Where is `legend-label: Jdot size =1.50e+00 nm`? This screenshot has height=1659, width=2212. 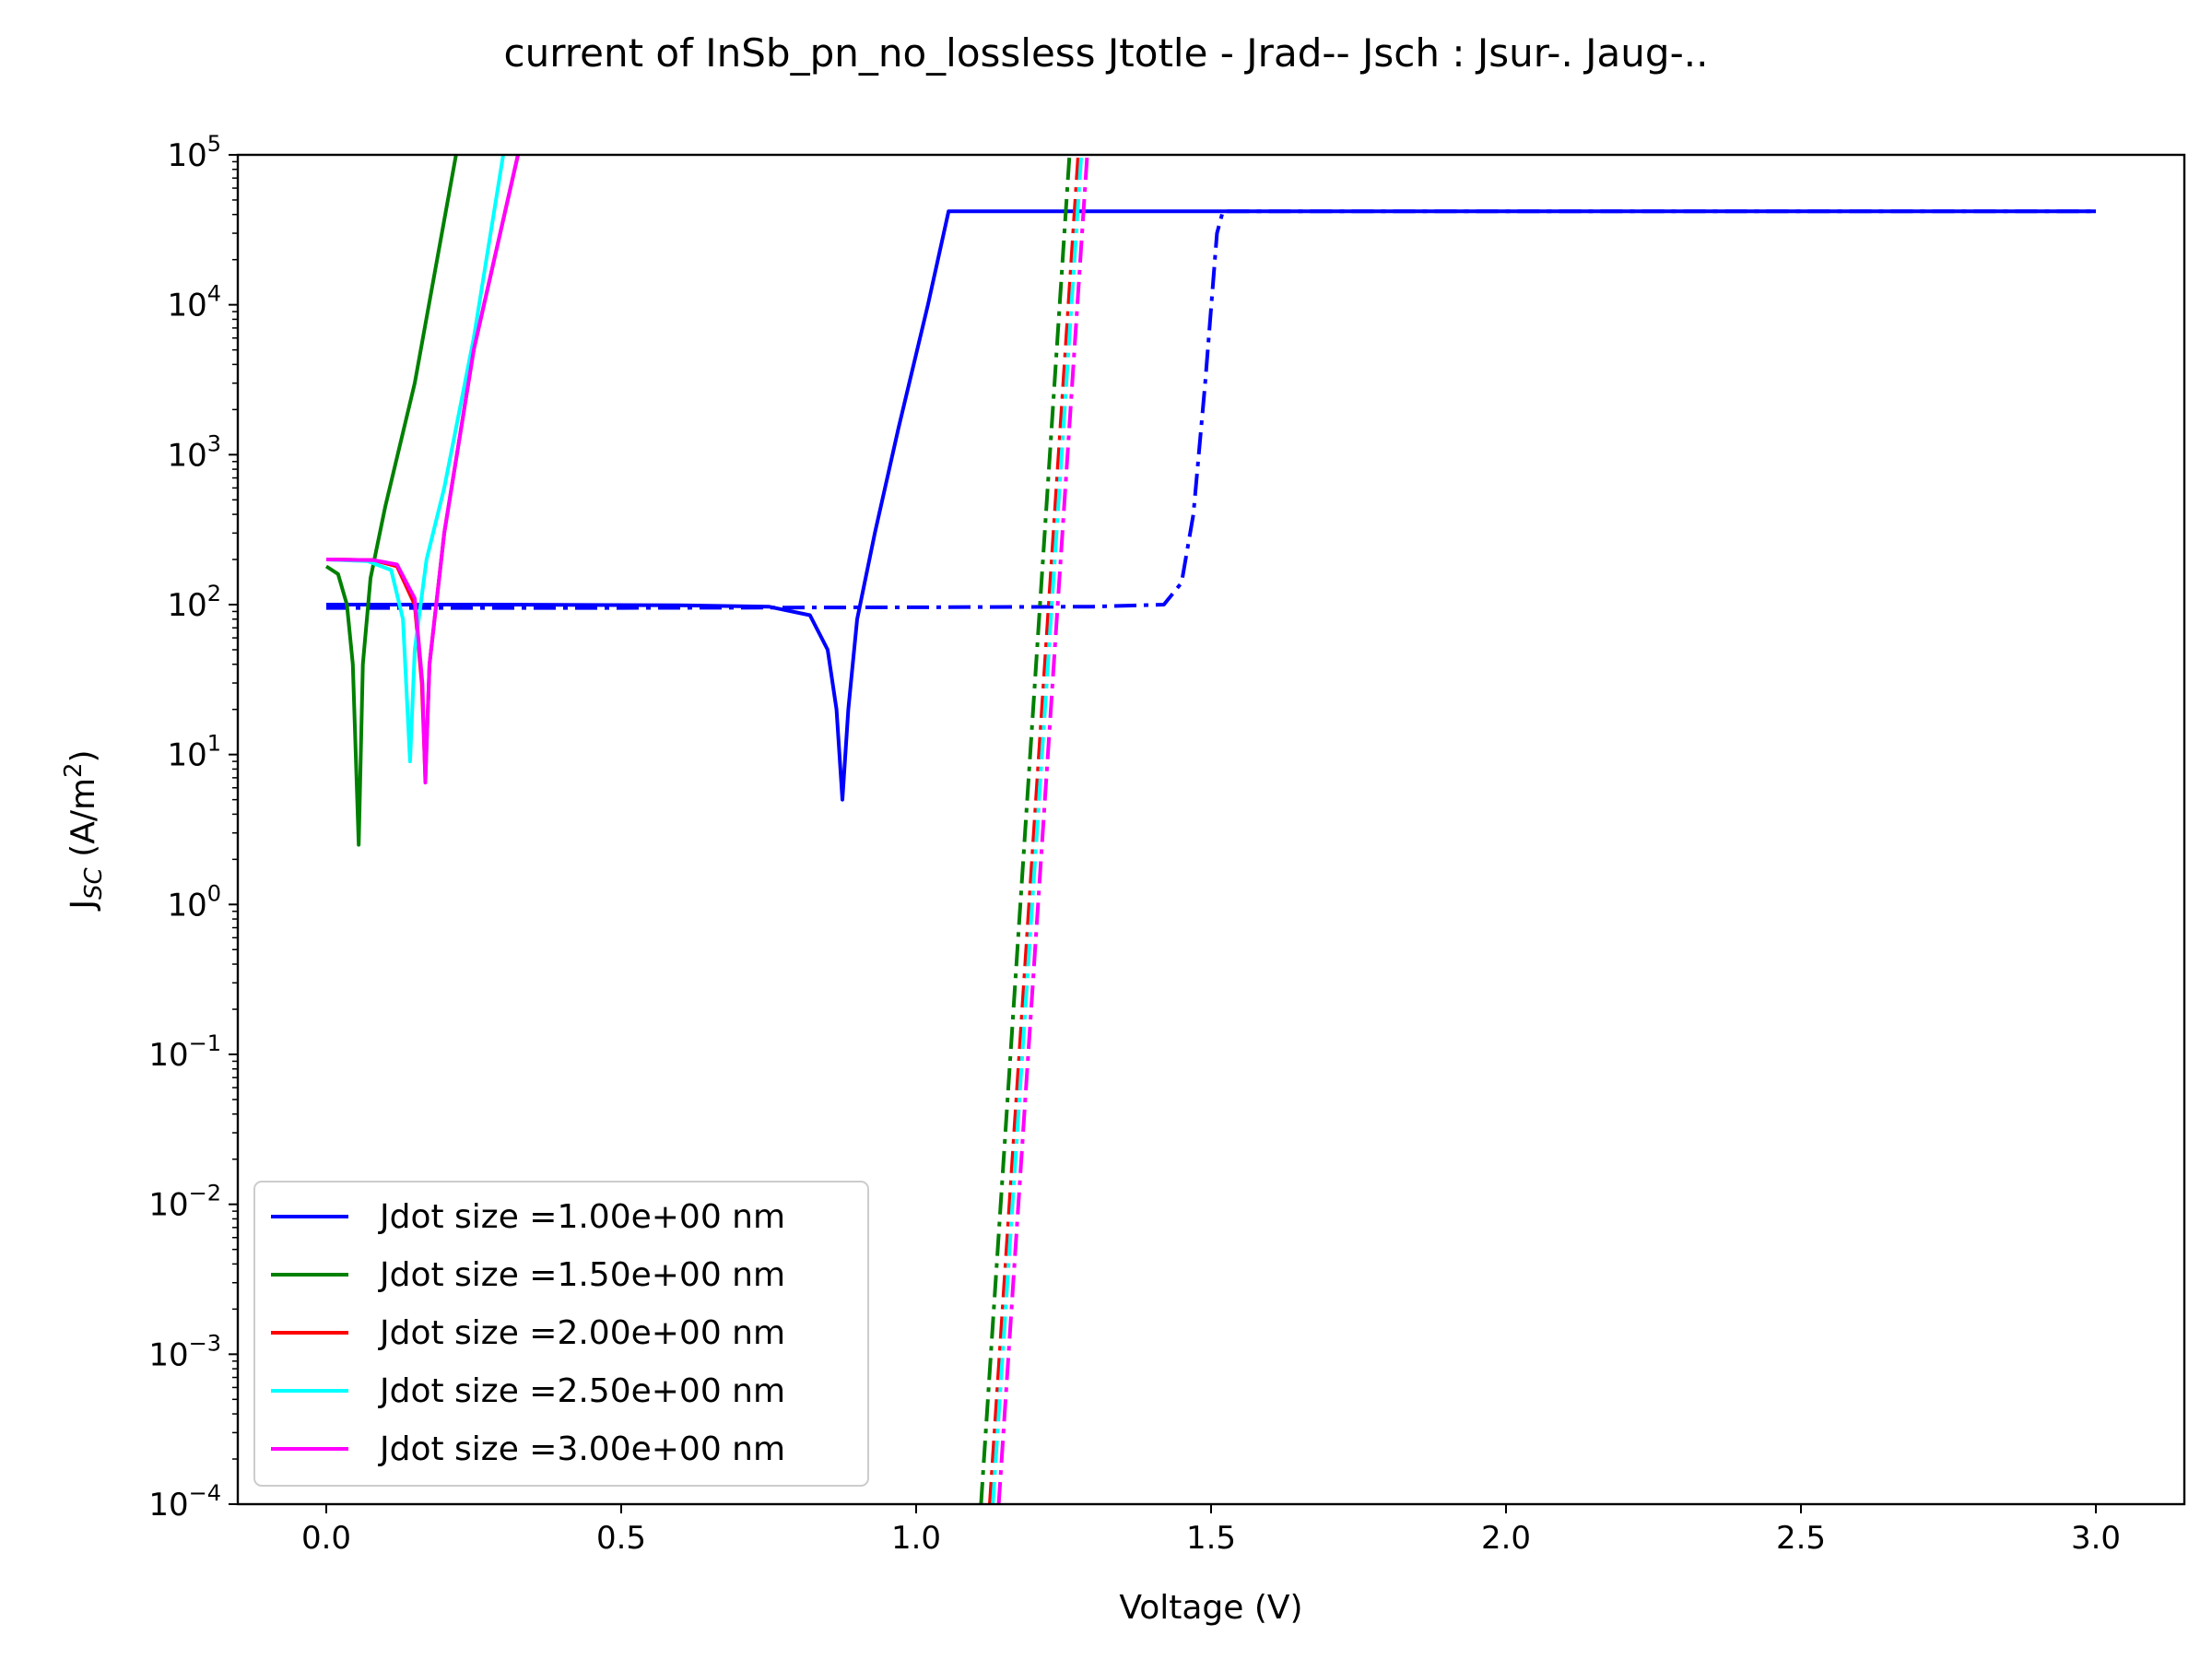 legend-label: Jdot size =1.50e+00 nm is located at coordinates (581, 1275).